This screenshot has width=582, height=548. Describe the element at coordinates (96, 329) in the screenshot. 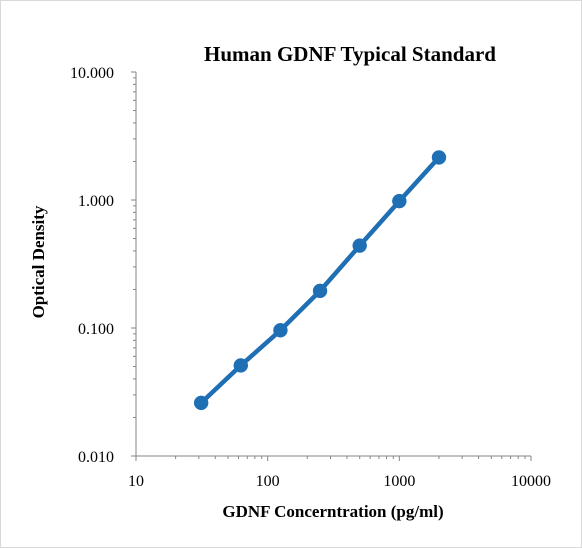

I see `y-tick-label: 0.100` at that location.